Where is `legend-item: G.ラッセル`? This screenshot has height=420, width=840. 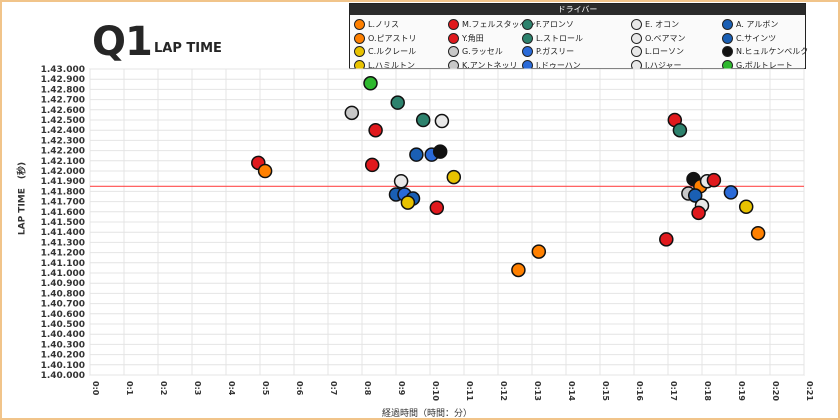 legend-item: G.ラッセル is located at coordinates (475, 51).